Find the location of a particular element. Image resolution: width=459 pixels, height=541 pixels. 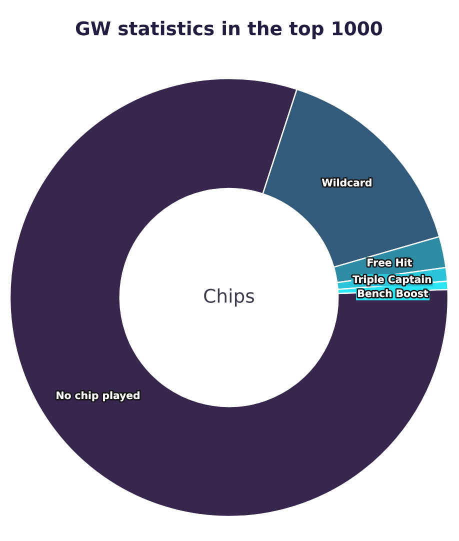

text: Chips is located at coordinates (229, 297).